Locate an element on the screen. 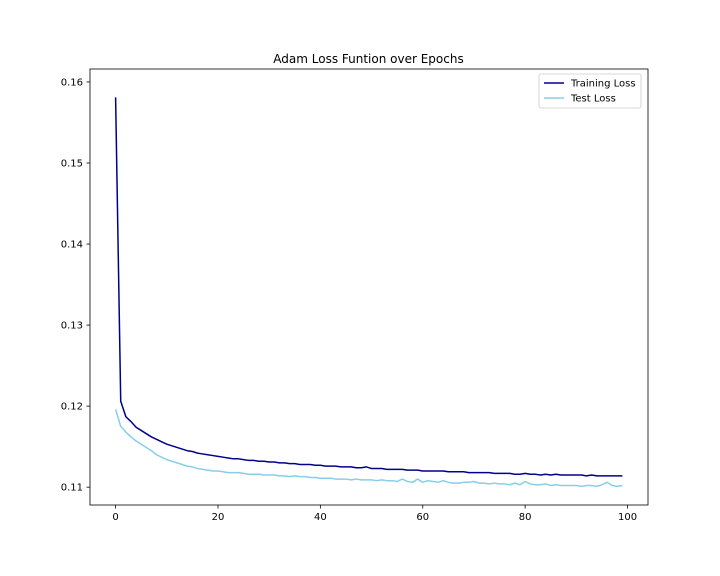 The image size is (720, 576). y-tick-label: 0.12 is located at coordinates (72, 407).